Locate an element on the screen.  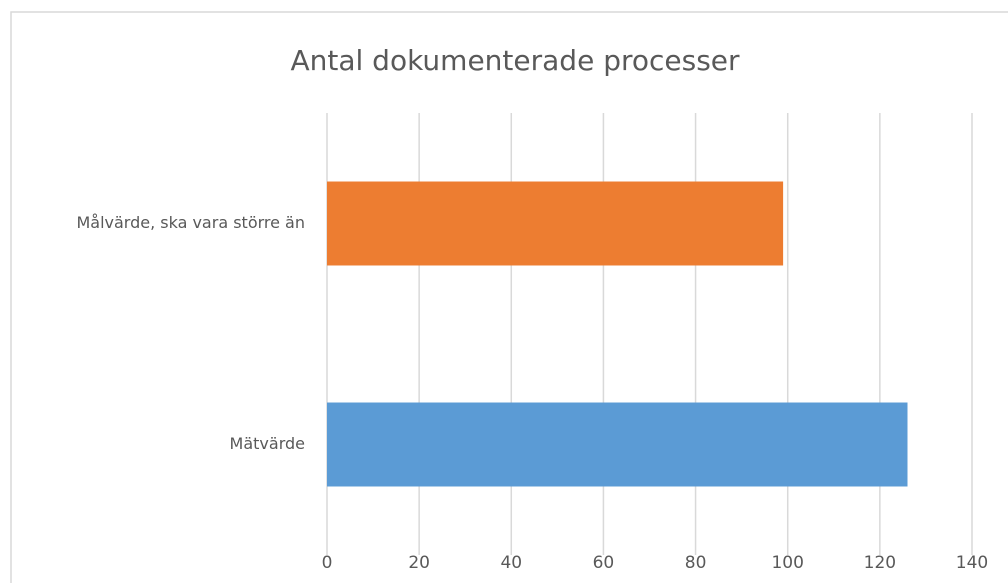
y-tick-label: Målvärde, ska vara större än is located at coordinates (190, 222).